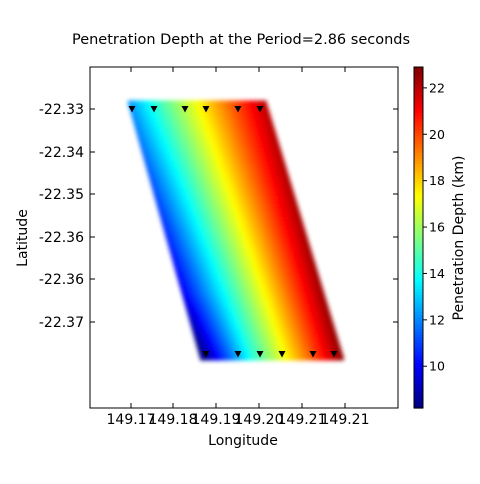  Describe the element at coordinates (418, 237) in the screenshot. I see `colorbar-frame` at that location.